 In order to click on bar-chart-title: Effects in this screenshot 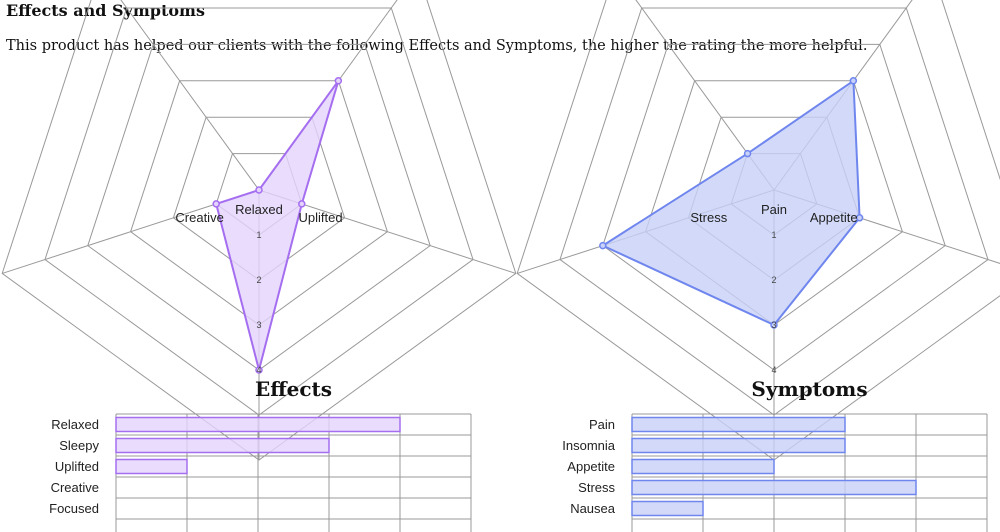, I will do `click(293, 389)`.